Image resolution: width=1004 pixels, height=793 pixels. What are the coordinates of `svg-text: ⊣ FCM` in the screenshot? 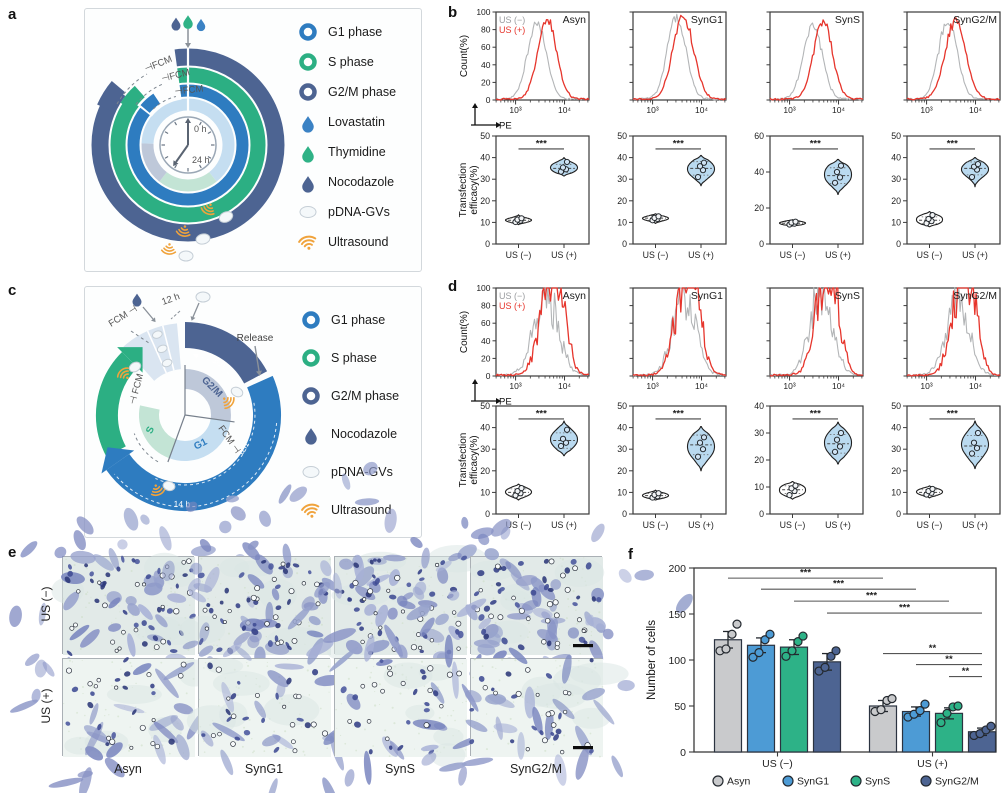 It's located at (136, 388).